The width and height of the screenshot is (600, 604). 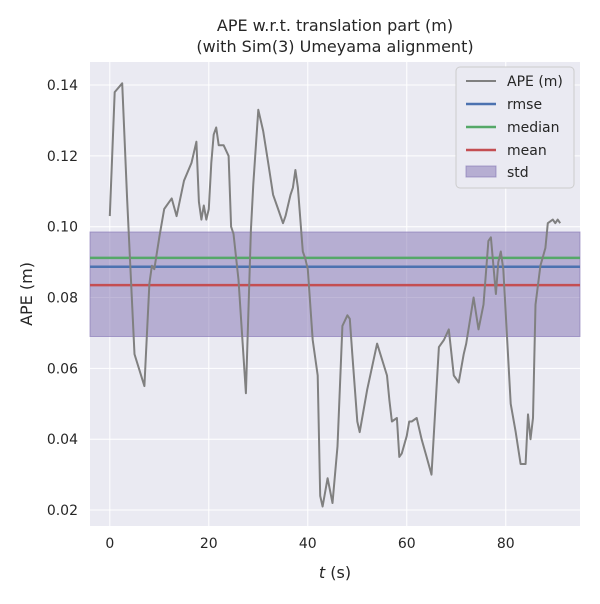 I want to click on x-tick-label: 0, so click(x=109, y=544).